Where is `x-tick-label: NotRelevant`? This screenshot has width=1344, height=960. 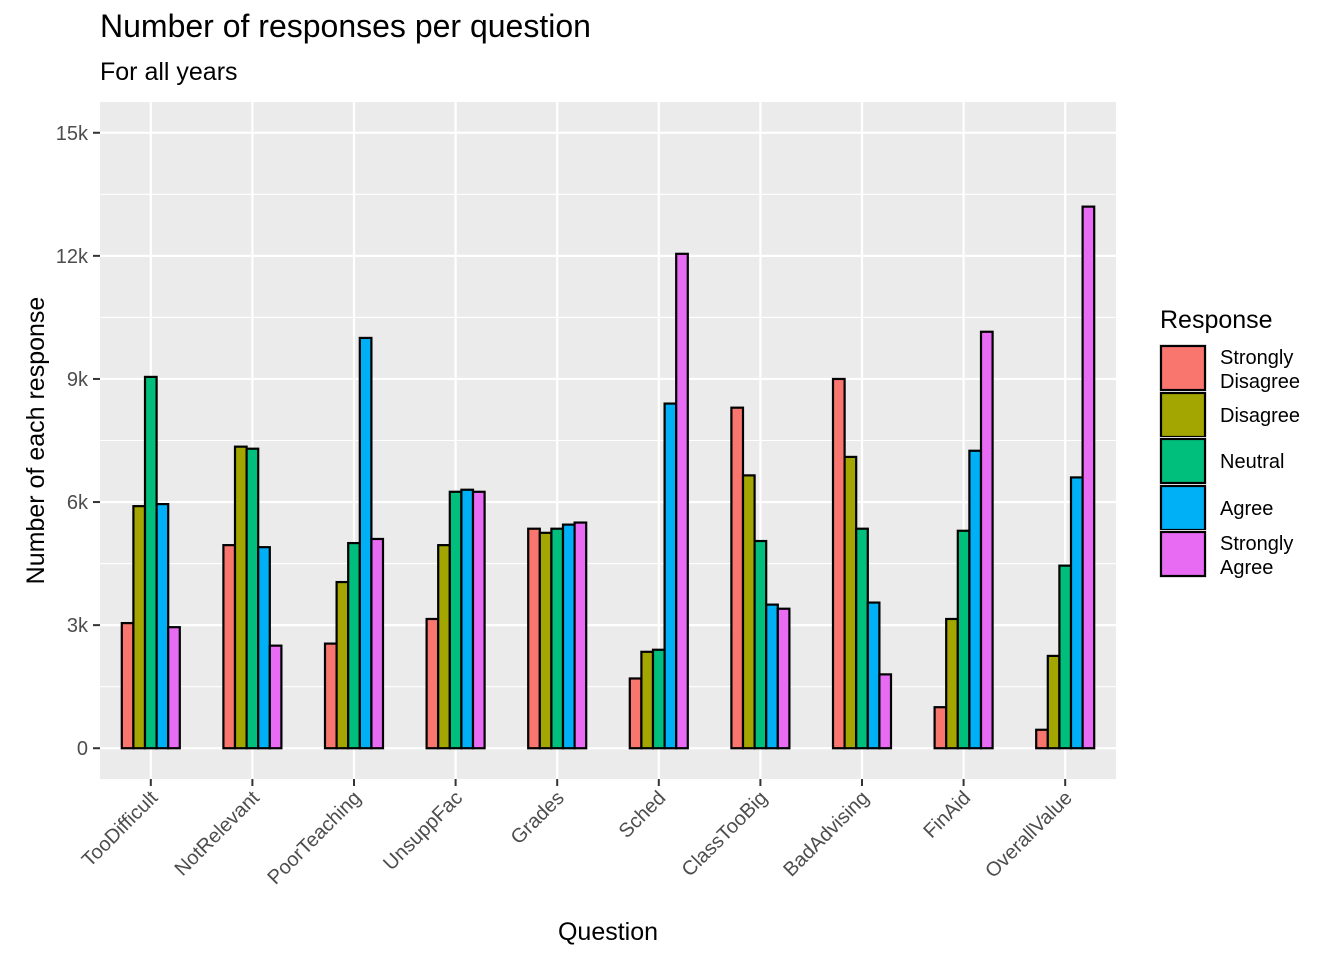 x-tick-label: NotRelevant is located at coordinates (218, 834).